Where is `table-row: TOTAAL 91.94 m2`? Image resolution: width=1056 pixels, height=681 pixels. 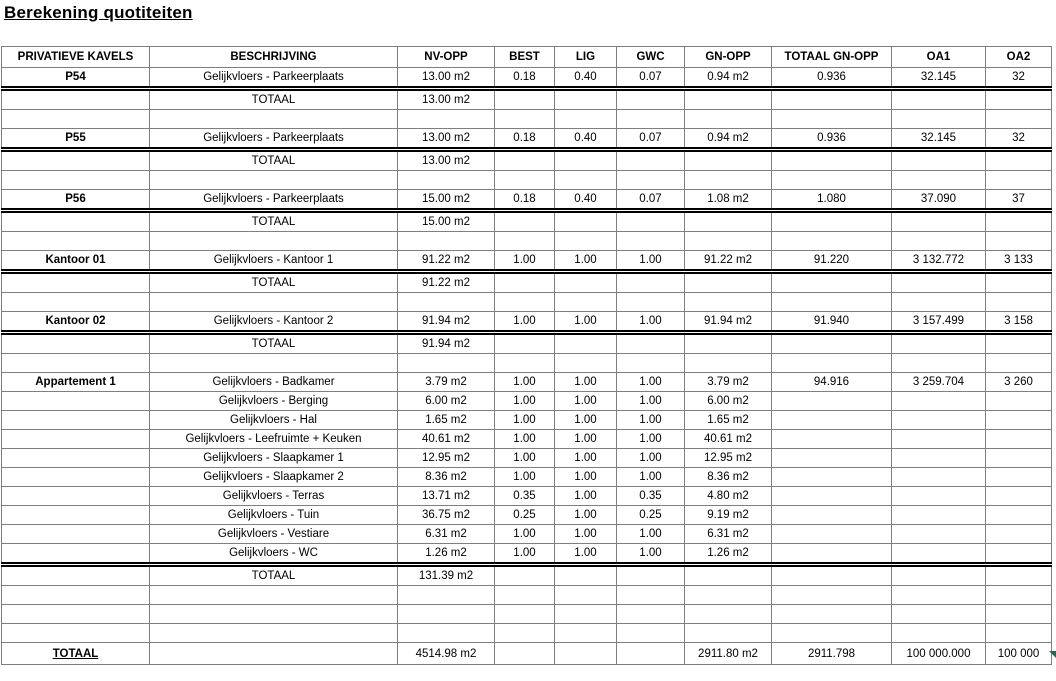
table-row: TOTAAL 91.94 m2 is located at coordinates (526, 342).